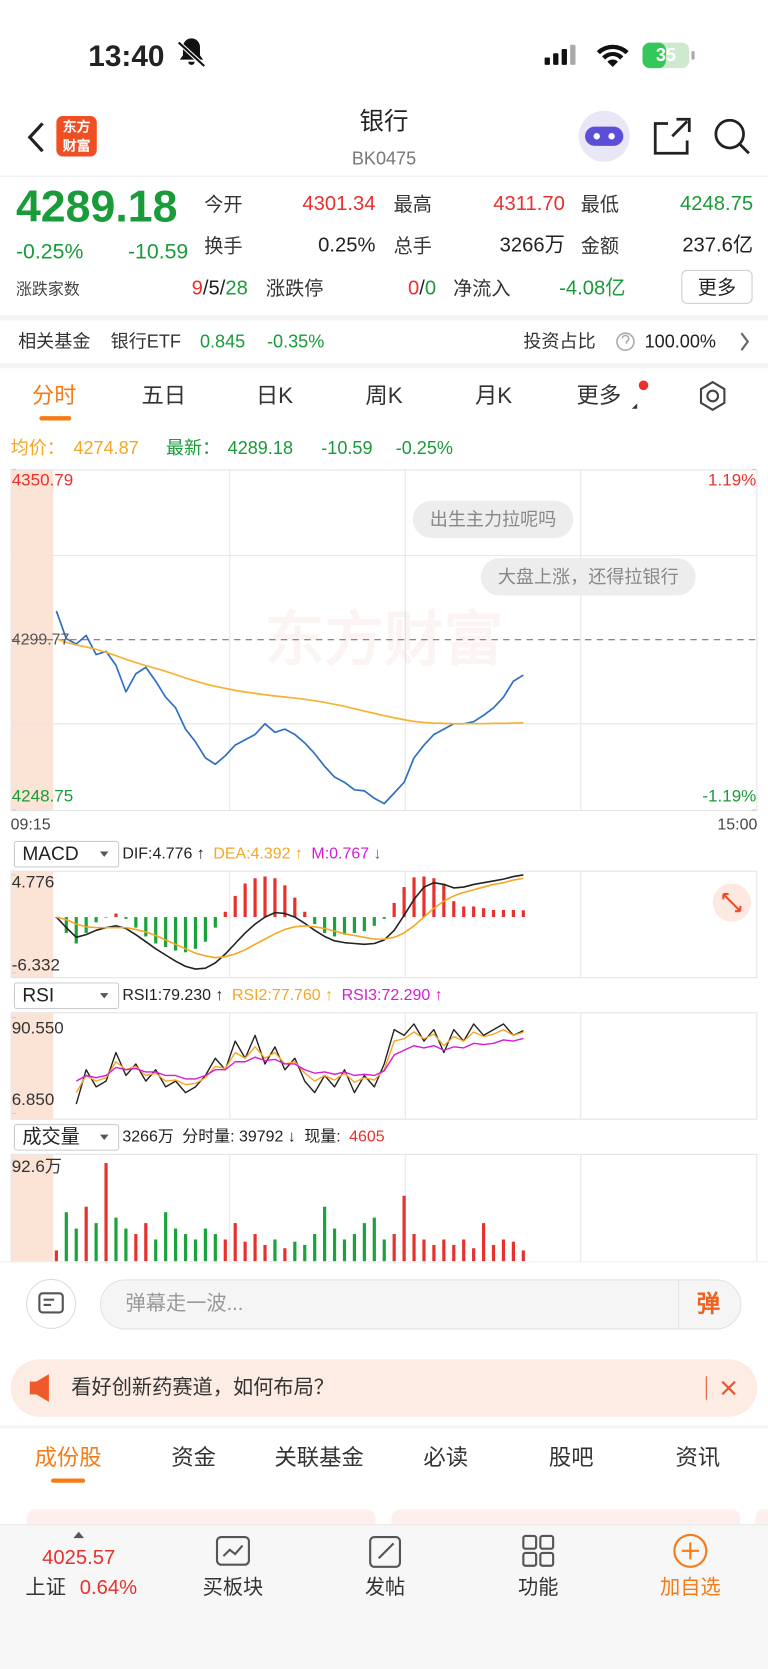 Image resolution: width=768 pixels, height=1669 pixels. Describe the element at coordinates (384, 158) in the screenshot. I see `code: BK0475` at that location.